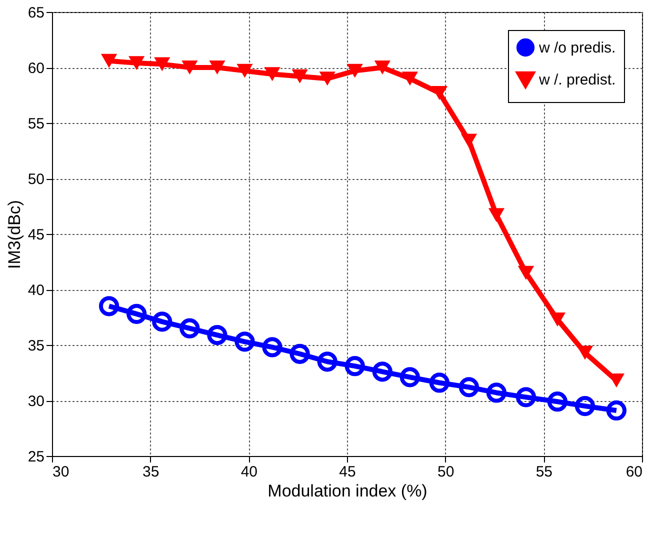 The width and height of the screenshot is (667, 536). I want to click on y-tick-label: 60, so click(36, 68).